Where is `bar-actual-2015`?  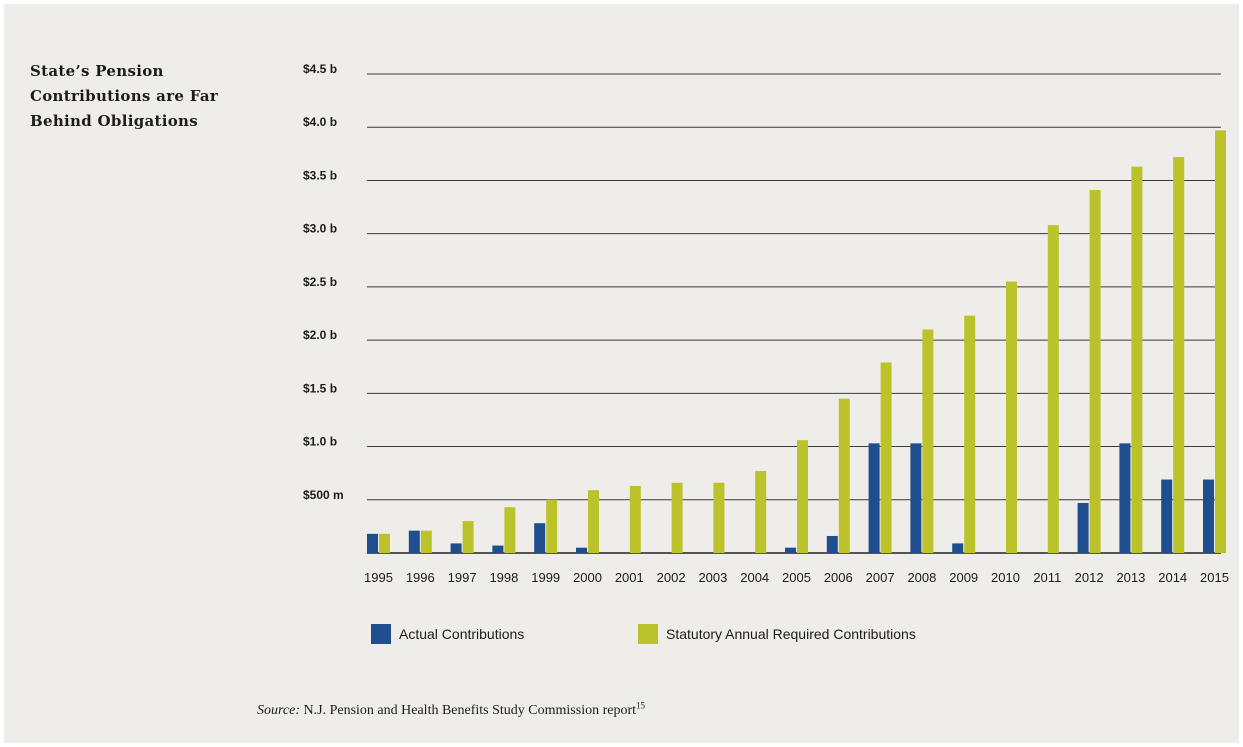 bar-actual-2015 is located at coordinates (1208, 516).